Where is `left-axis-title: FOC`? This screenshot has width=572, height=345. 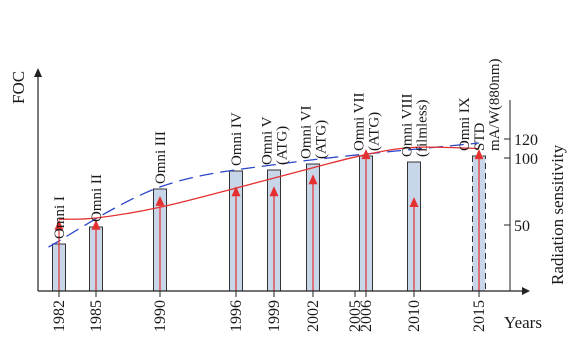
left-axis-title: FOC is located at coordinates (18, 87).